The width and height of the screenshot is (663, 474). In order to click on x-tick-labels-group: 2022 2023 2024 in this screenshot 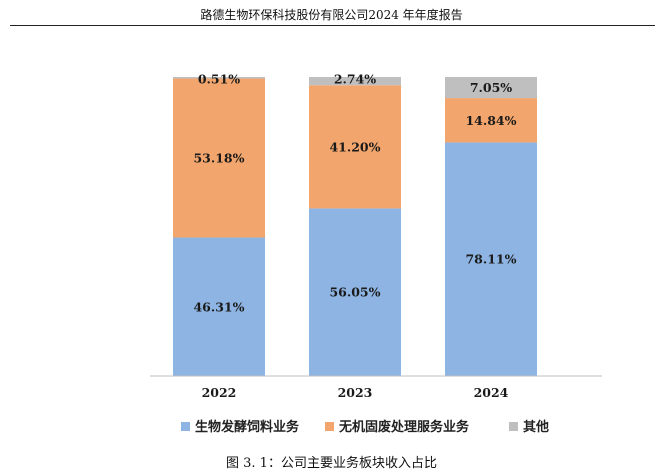, I will do `click(355, 392)`.